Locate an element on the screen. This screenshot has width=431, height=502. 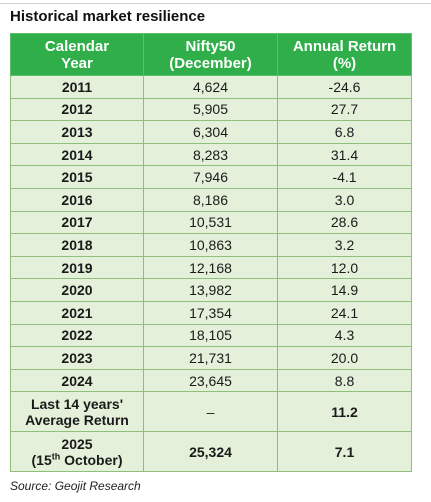
superscript: th is located at coordinates (56, 456).